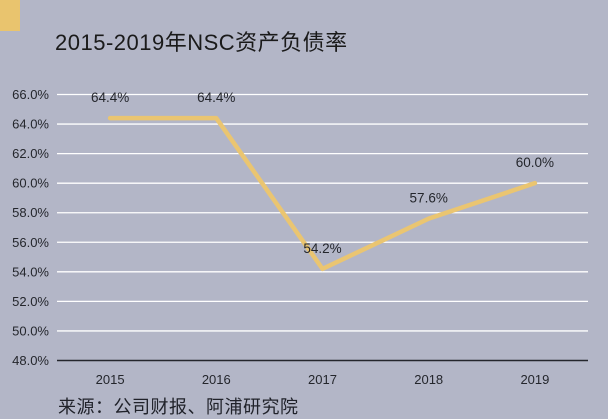  Describe the element at coordinates (10, 15) in the screenshot. I see `accent-square-decoration` at that location.